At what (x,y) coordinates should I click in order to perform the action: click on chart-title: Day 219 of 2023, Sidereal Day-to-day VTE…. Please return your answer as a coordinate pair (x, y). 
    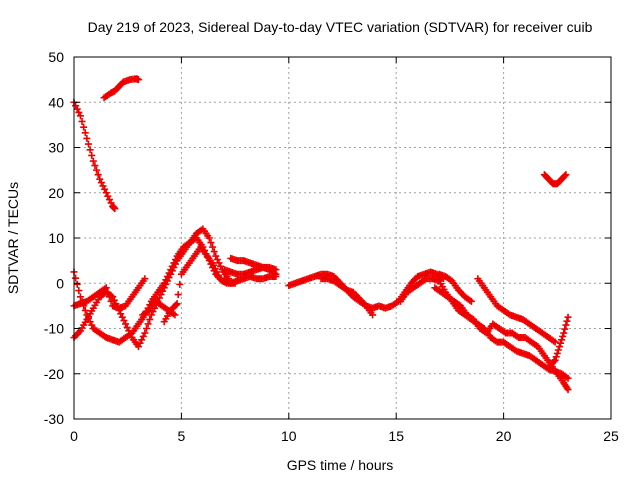
    Looking at the image, I should click on (340, 27).